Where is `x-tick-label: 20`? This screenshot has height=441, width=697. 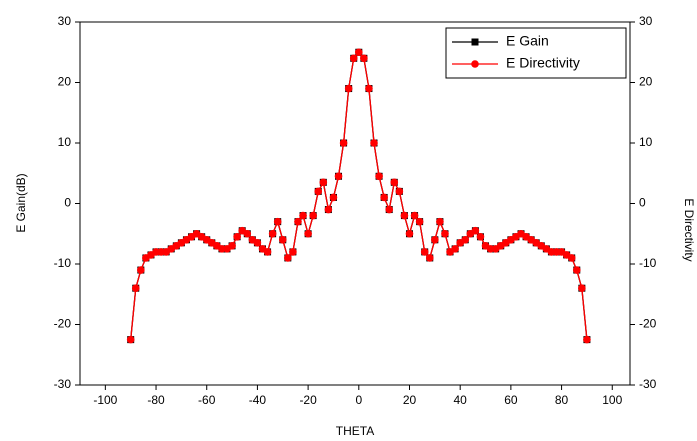
x-tick-label: 20 is located at coordinates (410, 400).